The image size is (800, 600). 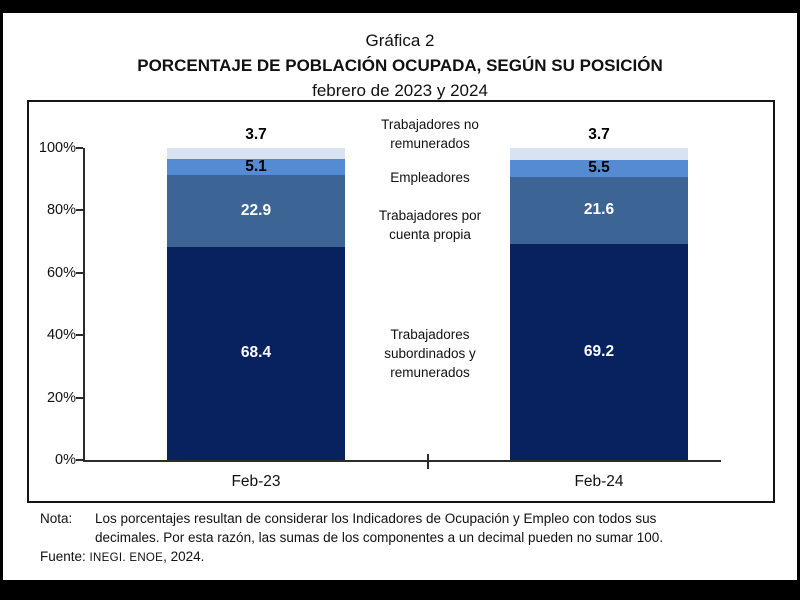 What do you see at coordinates (61, 272) in the screenshot?
I see `y-tick-label: 60%` at bounding box center [61, 272].